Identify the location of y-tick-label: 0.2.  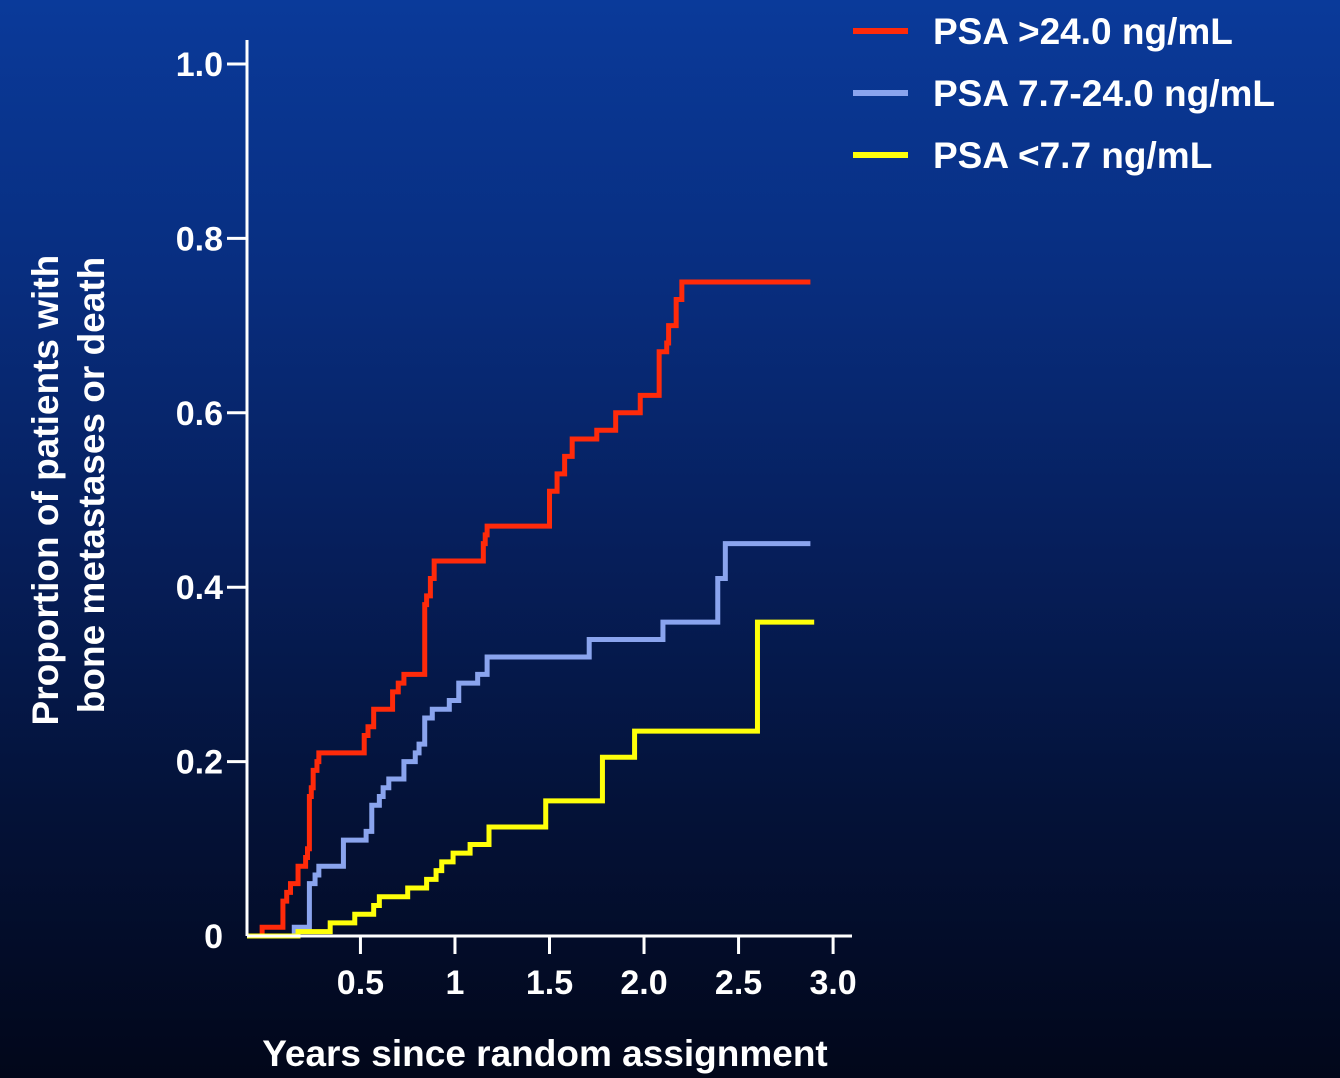
(199, 763).